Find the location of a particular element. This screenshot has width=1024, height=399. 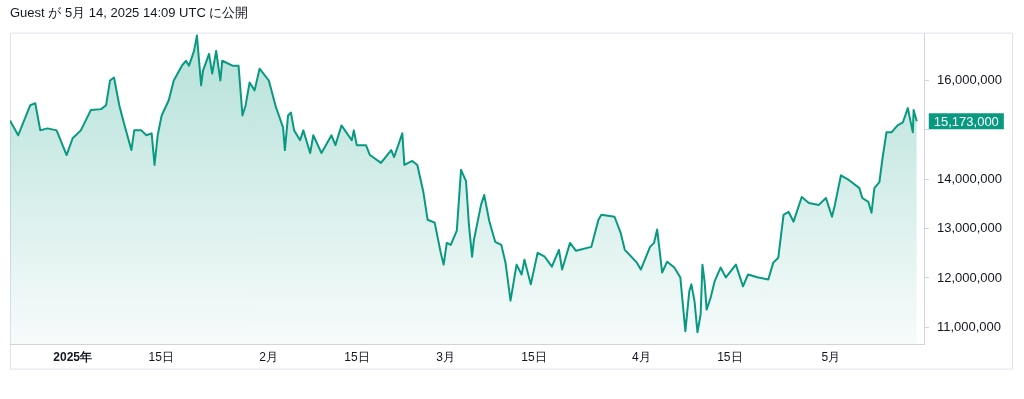

x-tick-label: 2025年 is located at coordinates (73, 357).